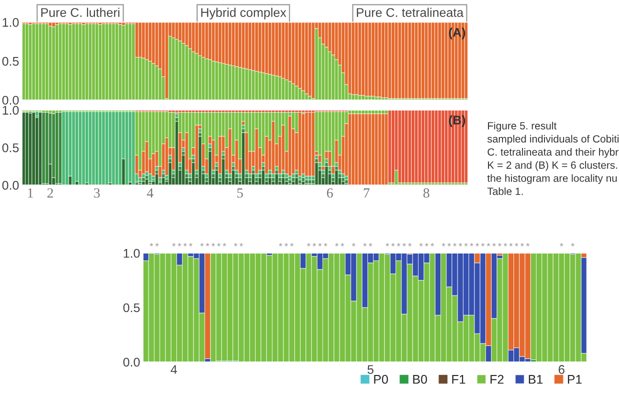  Describe the element at coordinates (80, 12) in the screenshot. I see `x-tick-label: Pure C. lutheri` at that location.